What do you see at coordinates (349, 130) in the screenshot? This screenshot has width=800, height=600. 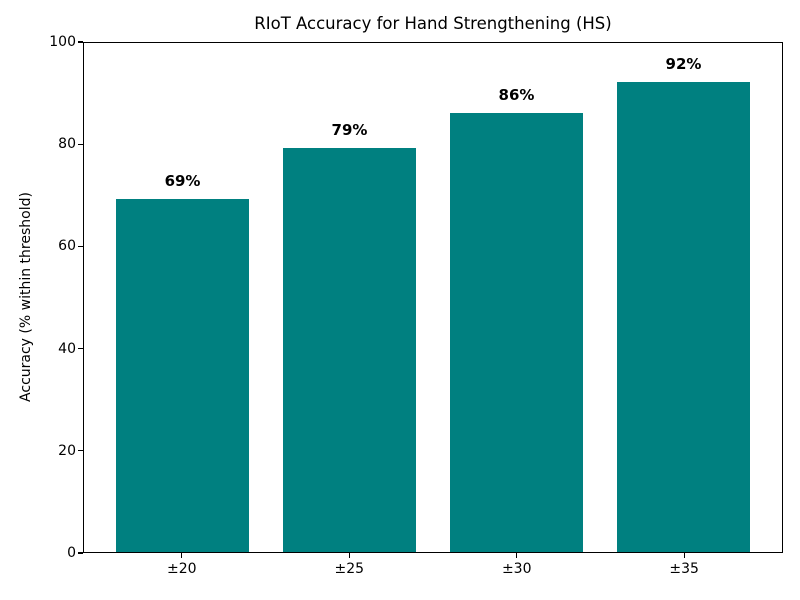 I see `bar-value-label: 79%` at bounding box center [349, 130].